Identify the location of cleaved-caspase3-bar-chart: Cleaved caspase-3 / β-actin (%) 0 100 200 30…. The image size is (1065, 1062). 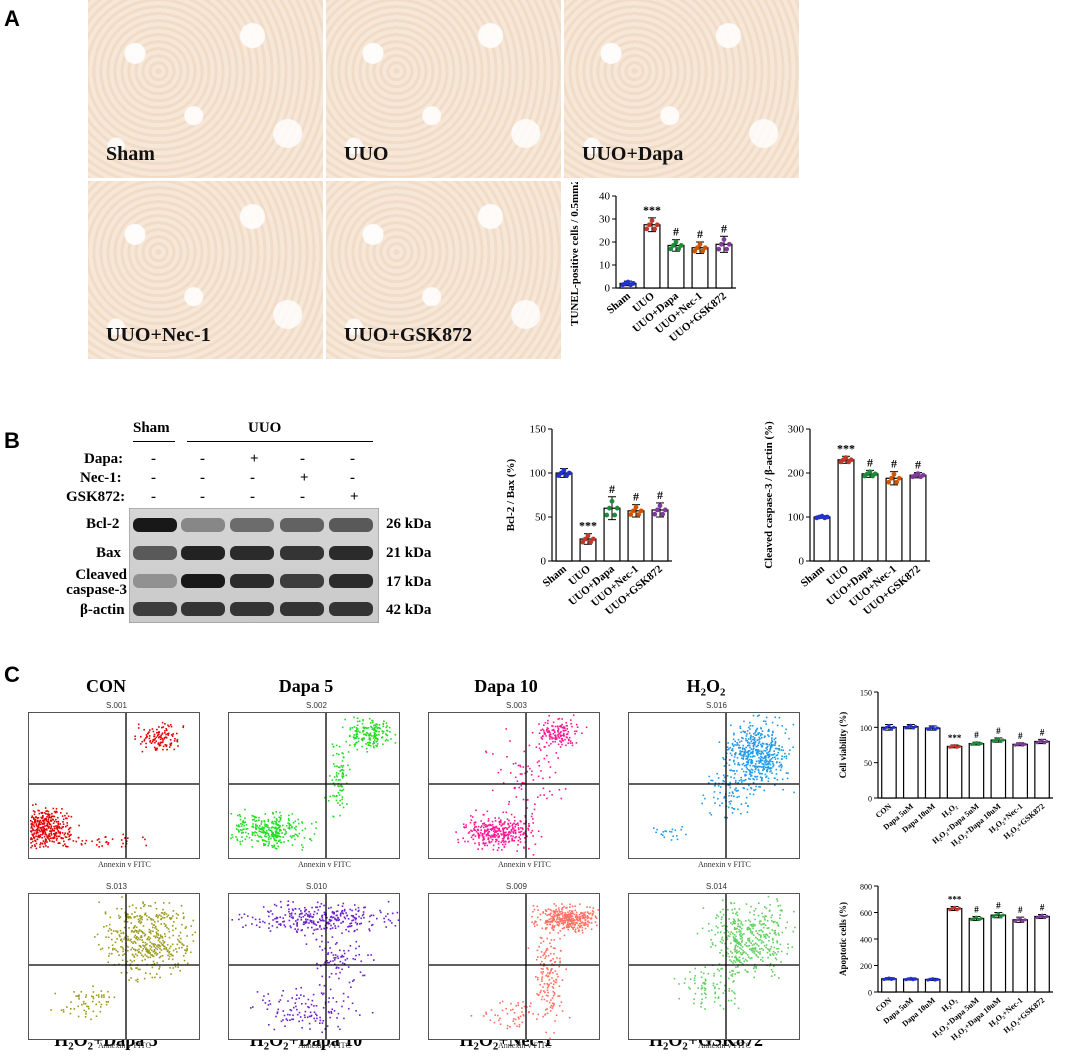
(846, 519).